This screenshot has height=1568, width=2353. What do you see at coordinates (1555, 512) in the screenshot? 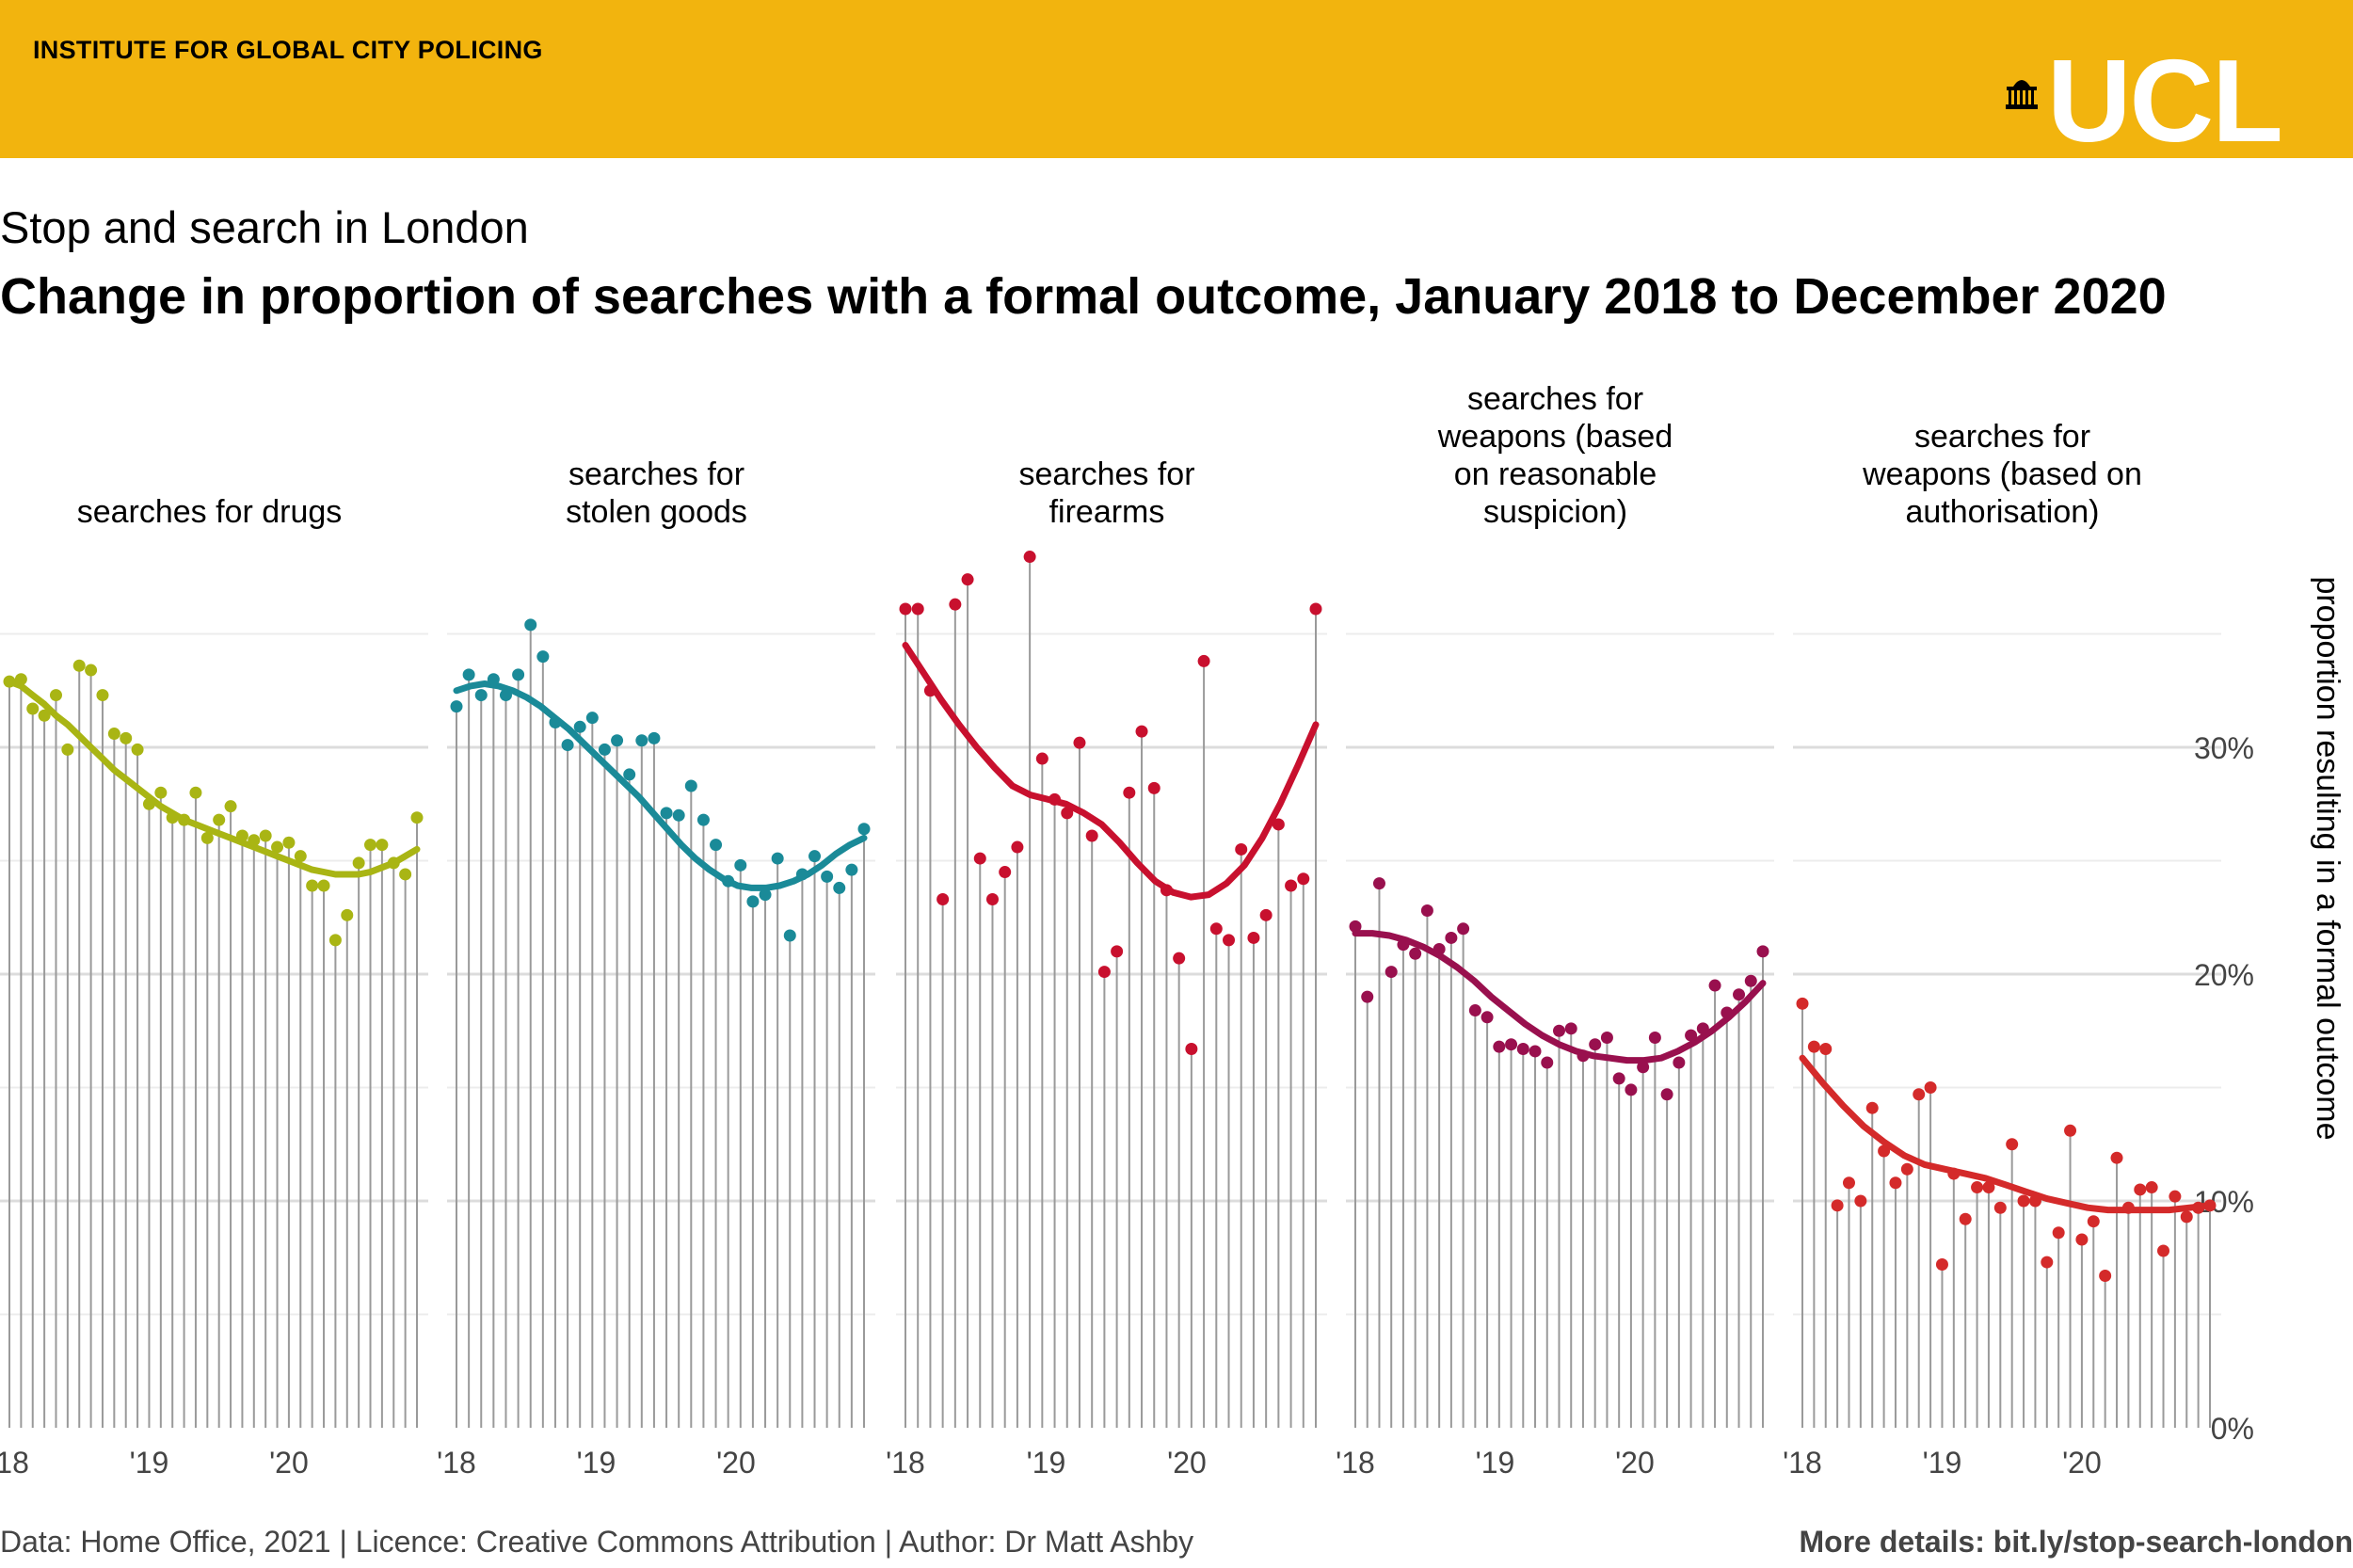
I see `panel-title: suspicion)` at bounding box center [1555, 512].